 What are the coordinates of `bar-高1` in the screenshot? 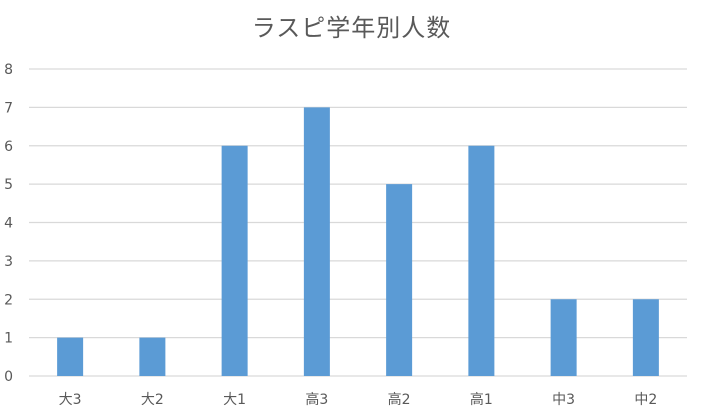 It's located at (481, 260).